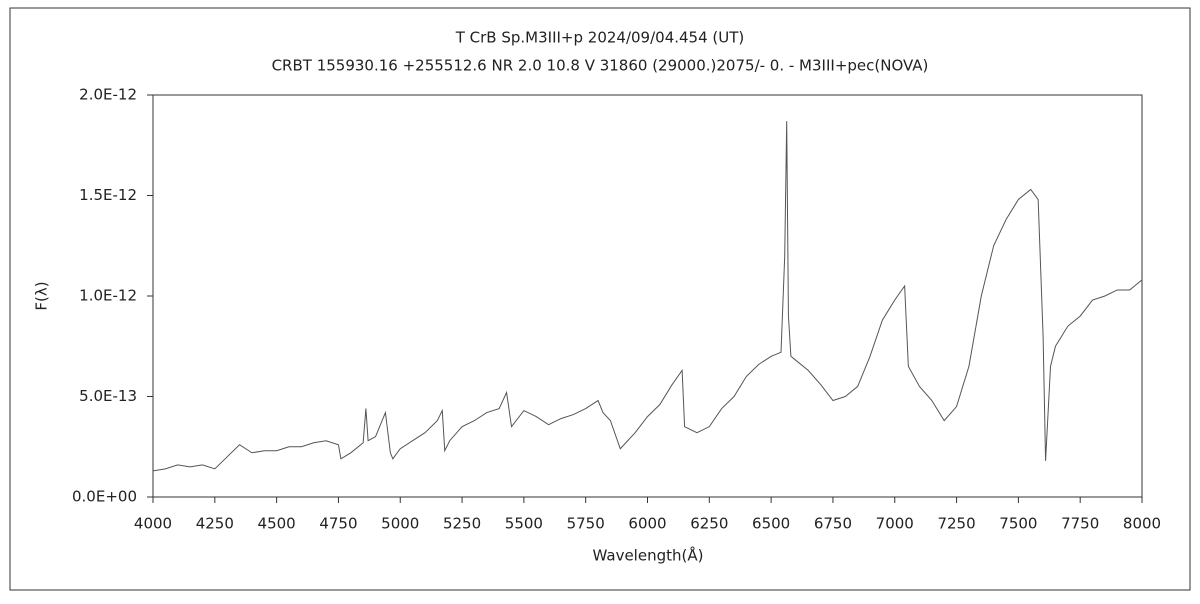  I want to click on x-tick-label: 5000, so click(400, 524).